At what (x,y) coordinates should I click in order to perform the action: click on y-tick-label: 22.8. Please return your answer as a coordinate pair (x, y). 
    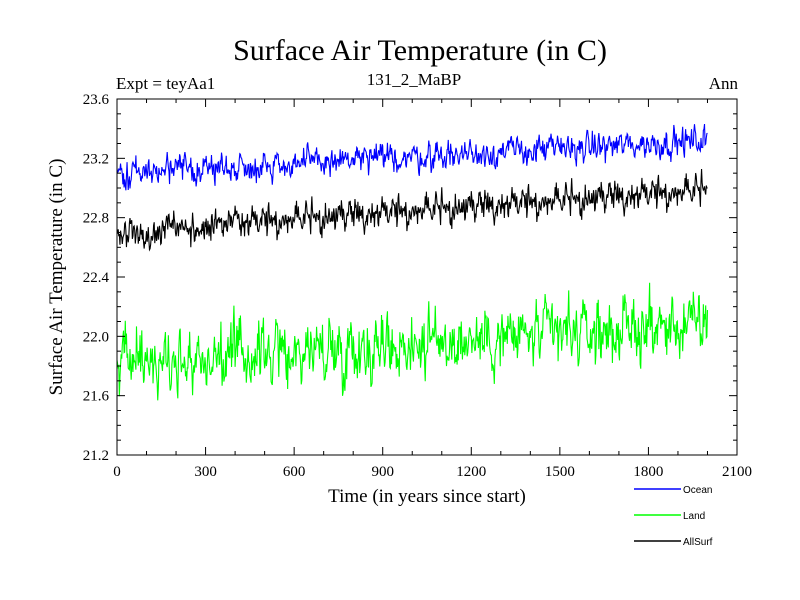
    Looking at the image, I should click on (96, 219).